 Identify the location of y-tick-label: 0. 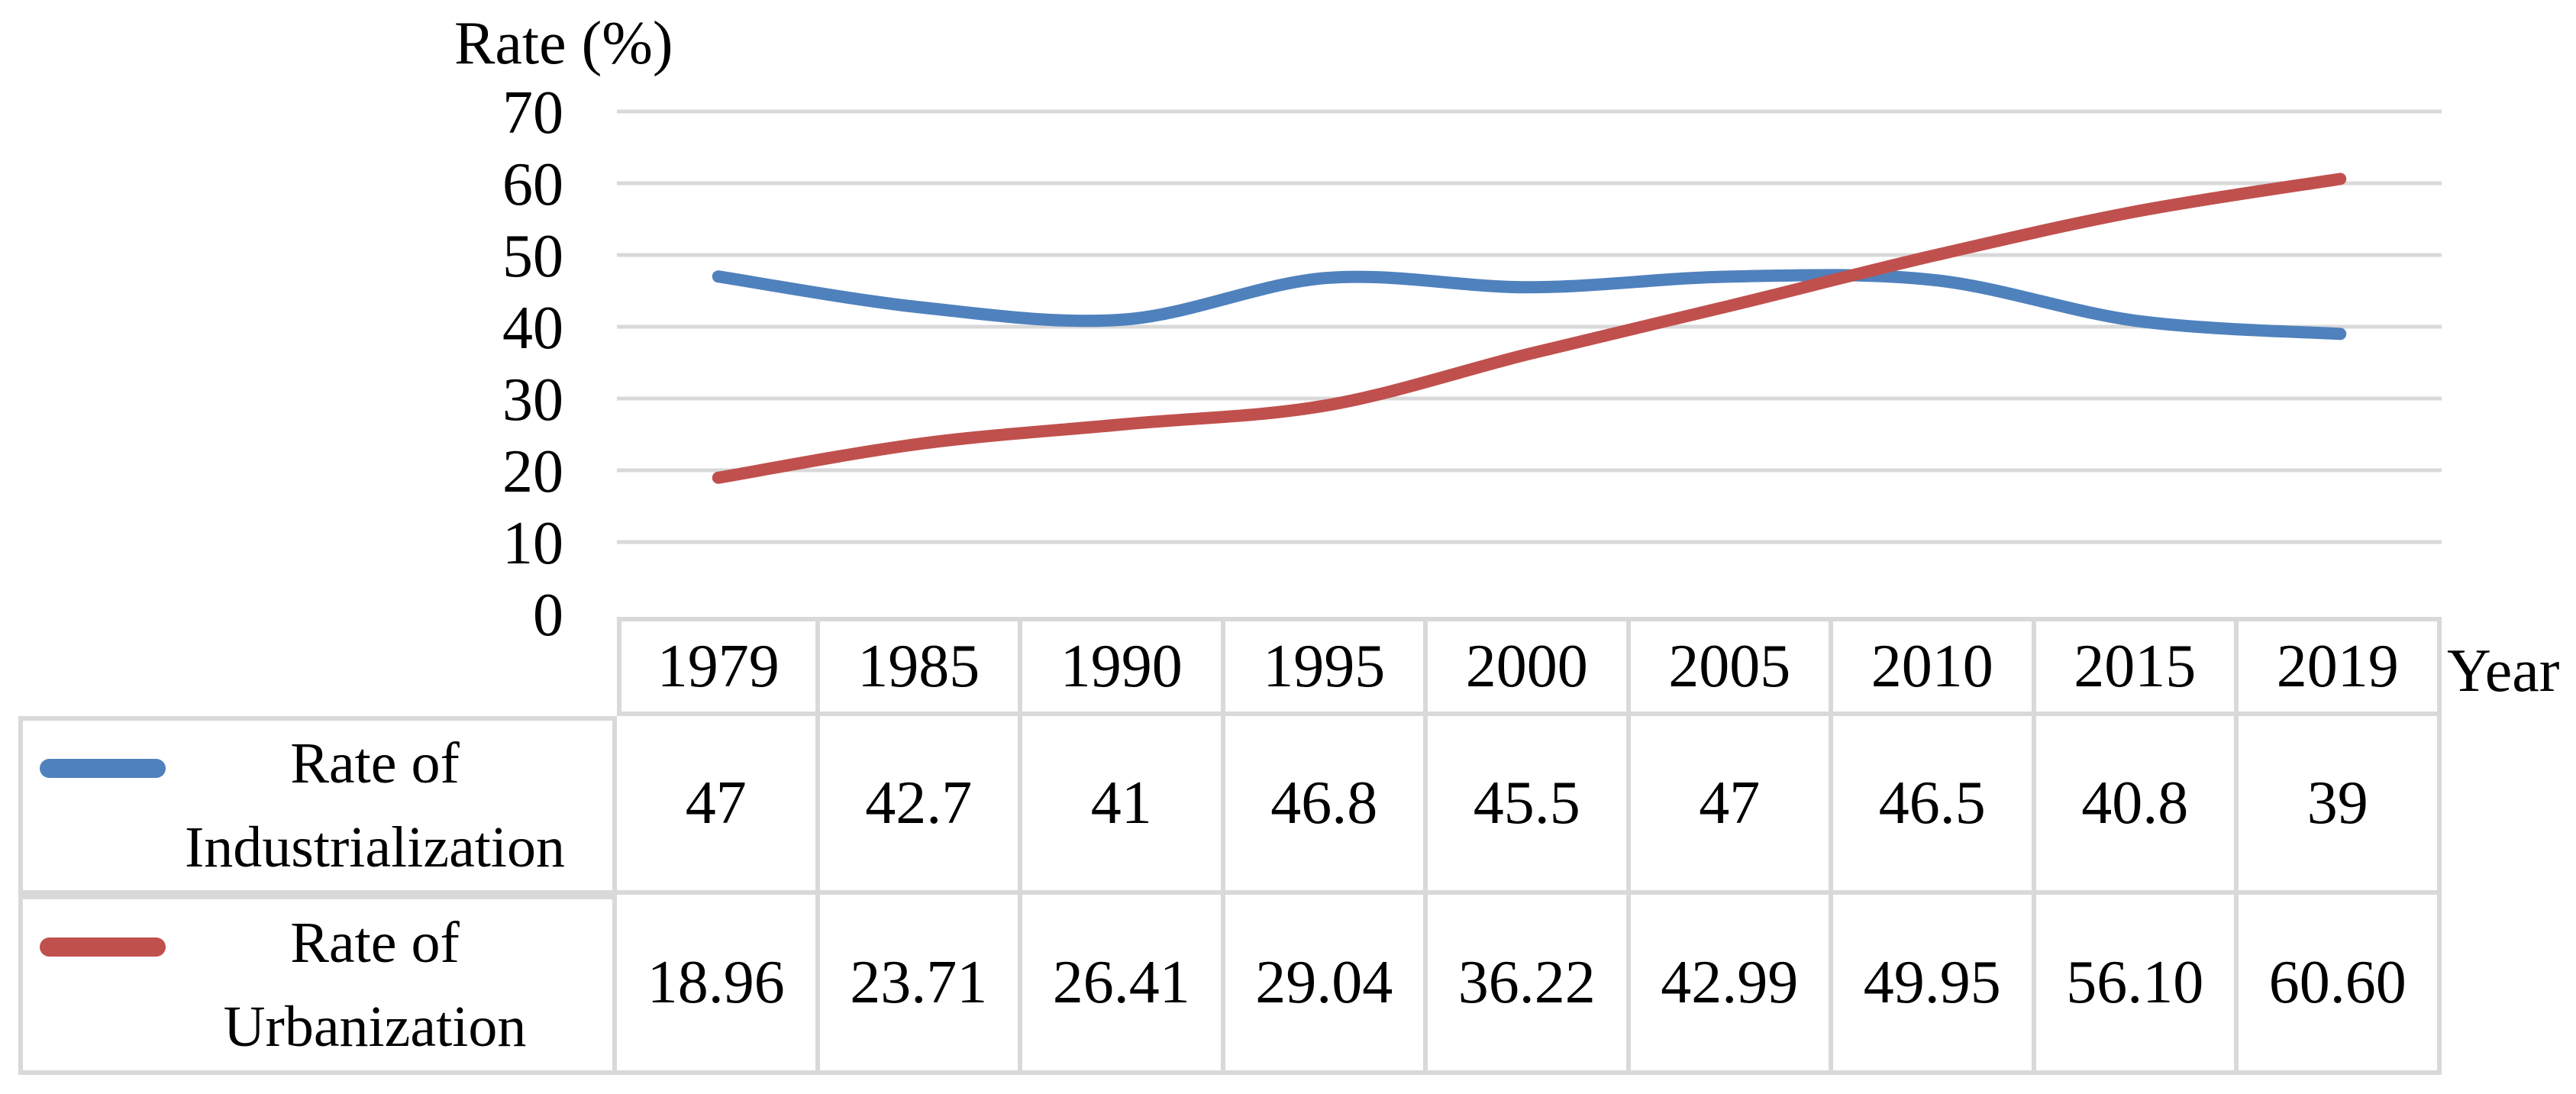
(548, 616).